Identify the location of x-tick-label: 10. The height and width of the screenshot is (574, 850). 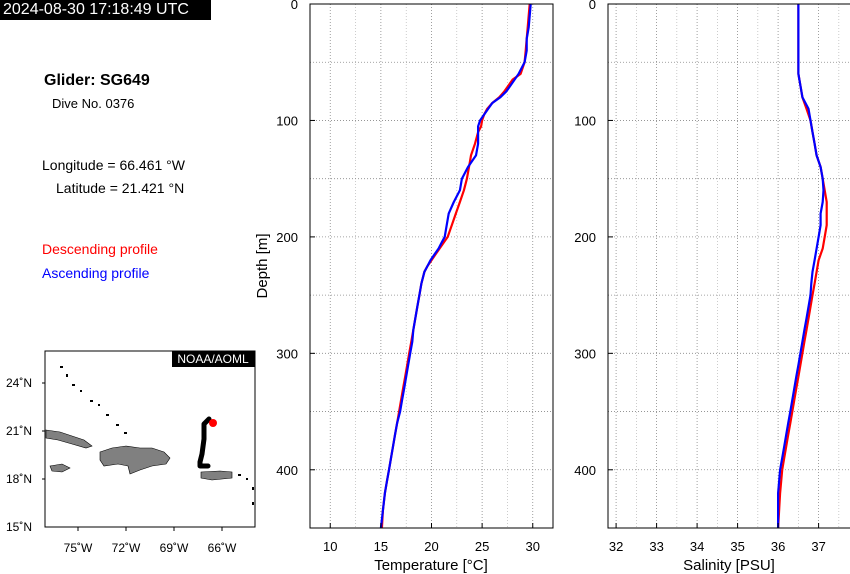
(330, 546).